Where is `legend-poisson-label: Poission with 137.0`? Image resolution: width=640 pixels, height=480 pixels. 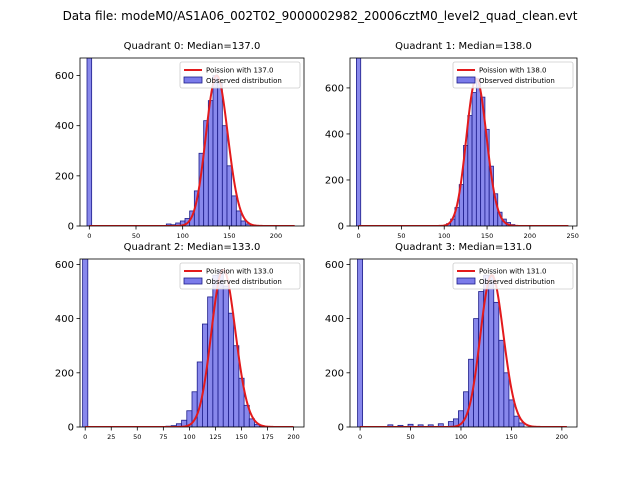 legend-poisson-label: Poission with 137.0 is located at coordinates (240, 71).